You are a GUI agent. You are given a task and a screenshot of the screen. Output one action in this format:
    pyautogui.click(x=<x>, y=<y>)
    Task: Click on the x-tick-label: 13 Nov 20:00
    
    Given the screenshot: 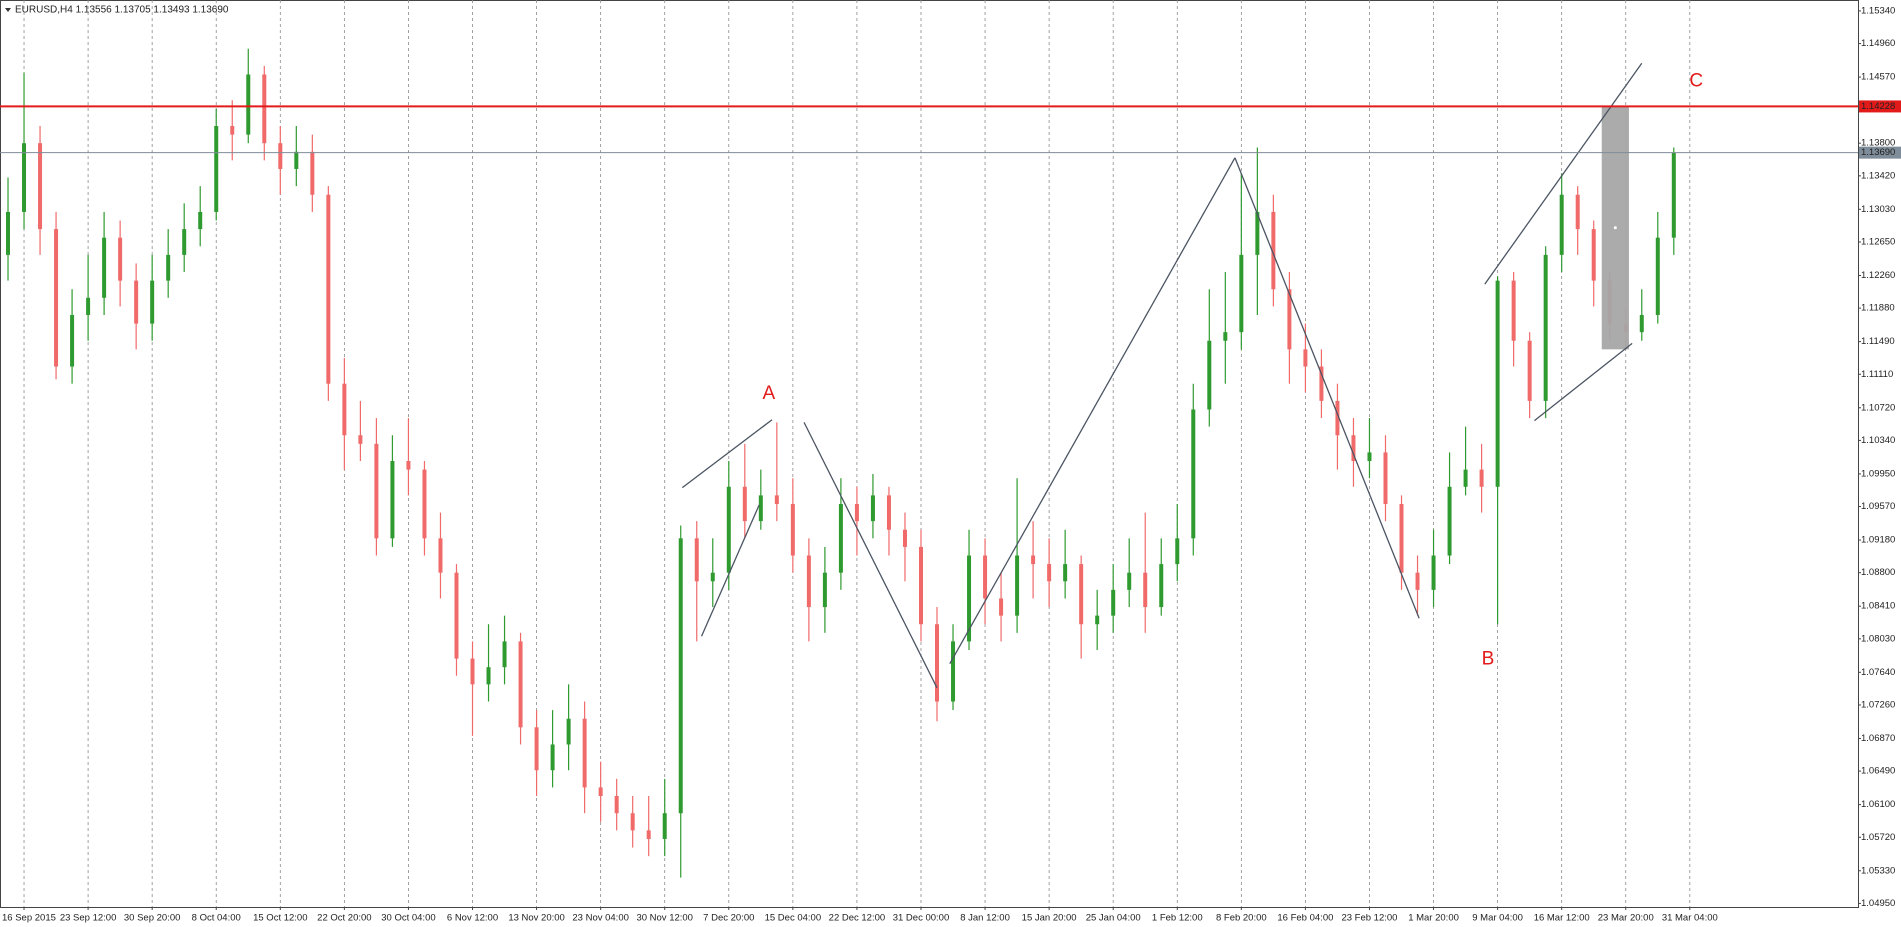 What is the action you would take?
    pyautogui.click(x=536, y=918)
    